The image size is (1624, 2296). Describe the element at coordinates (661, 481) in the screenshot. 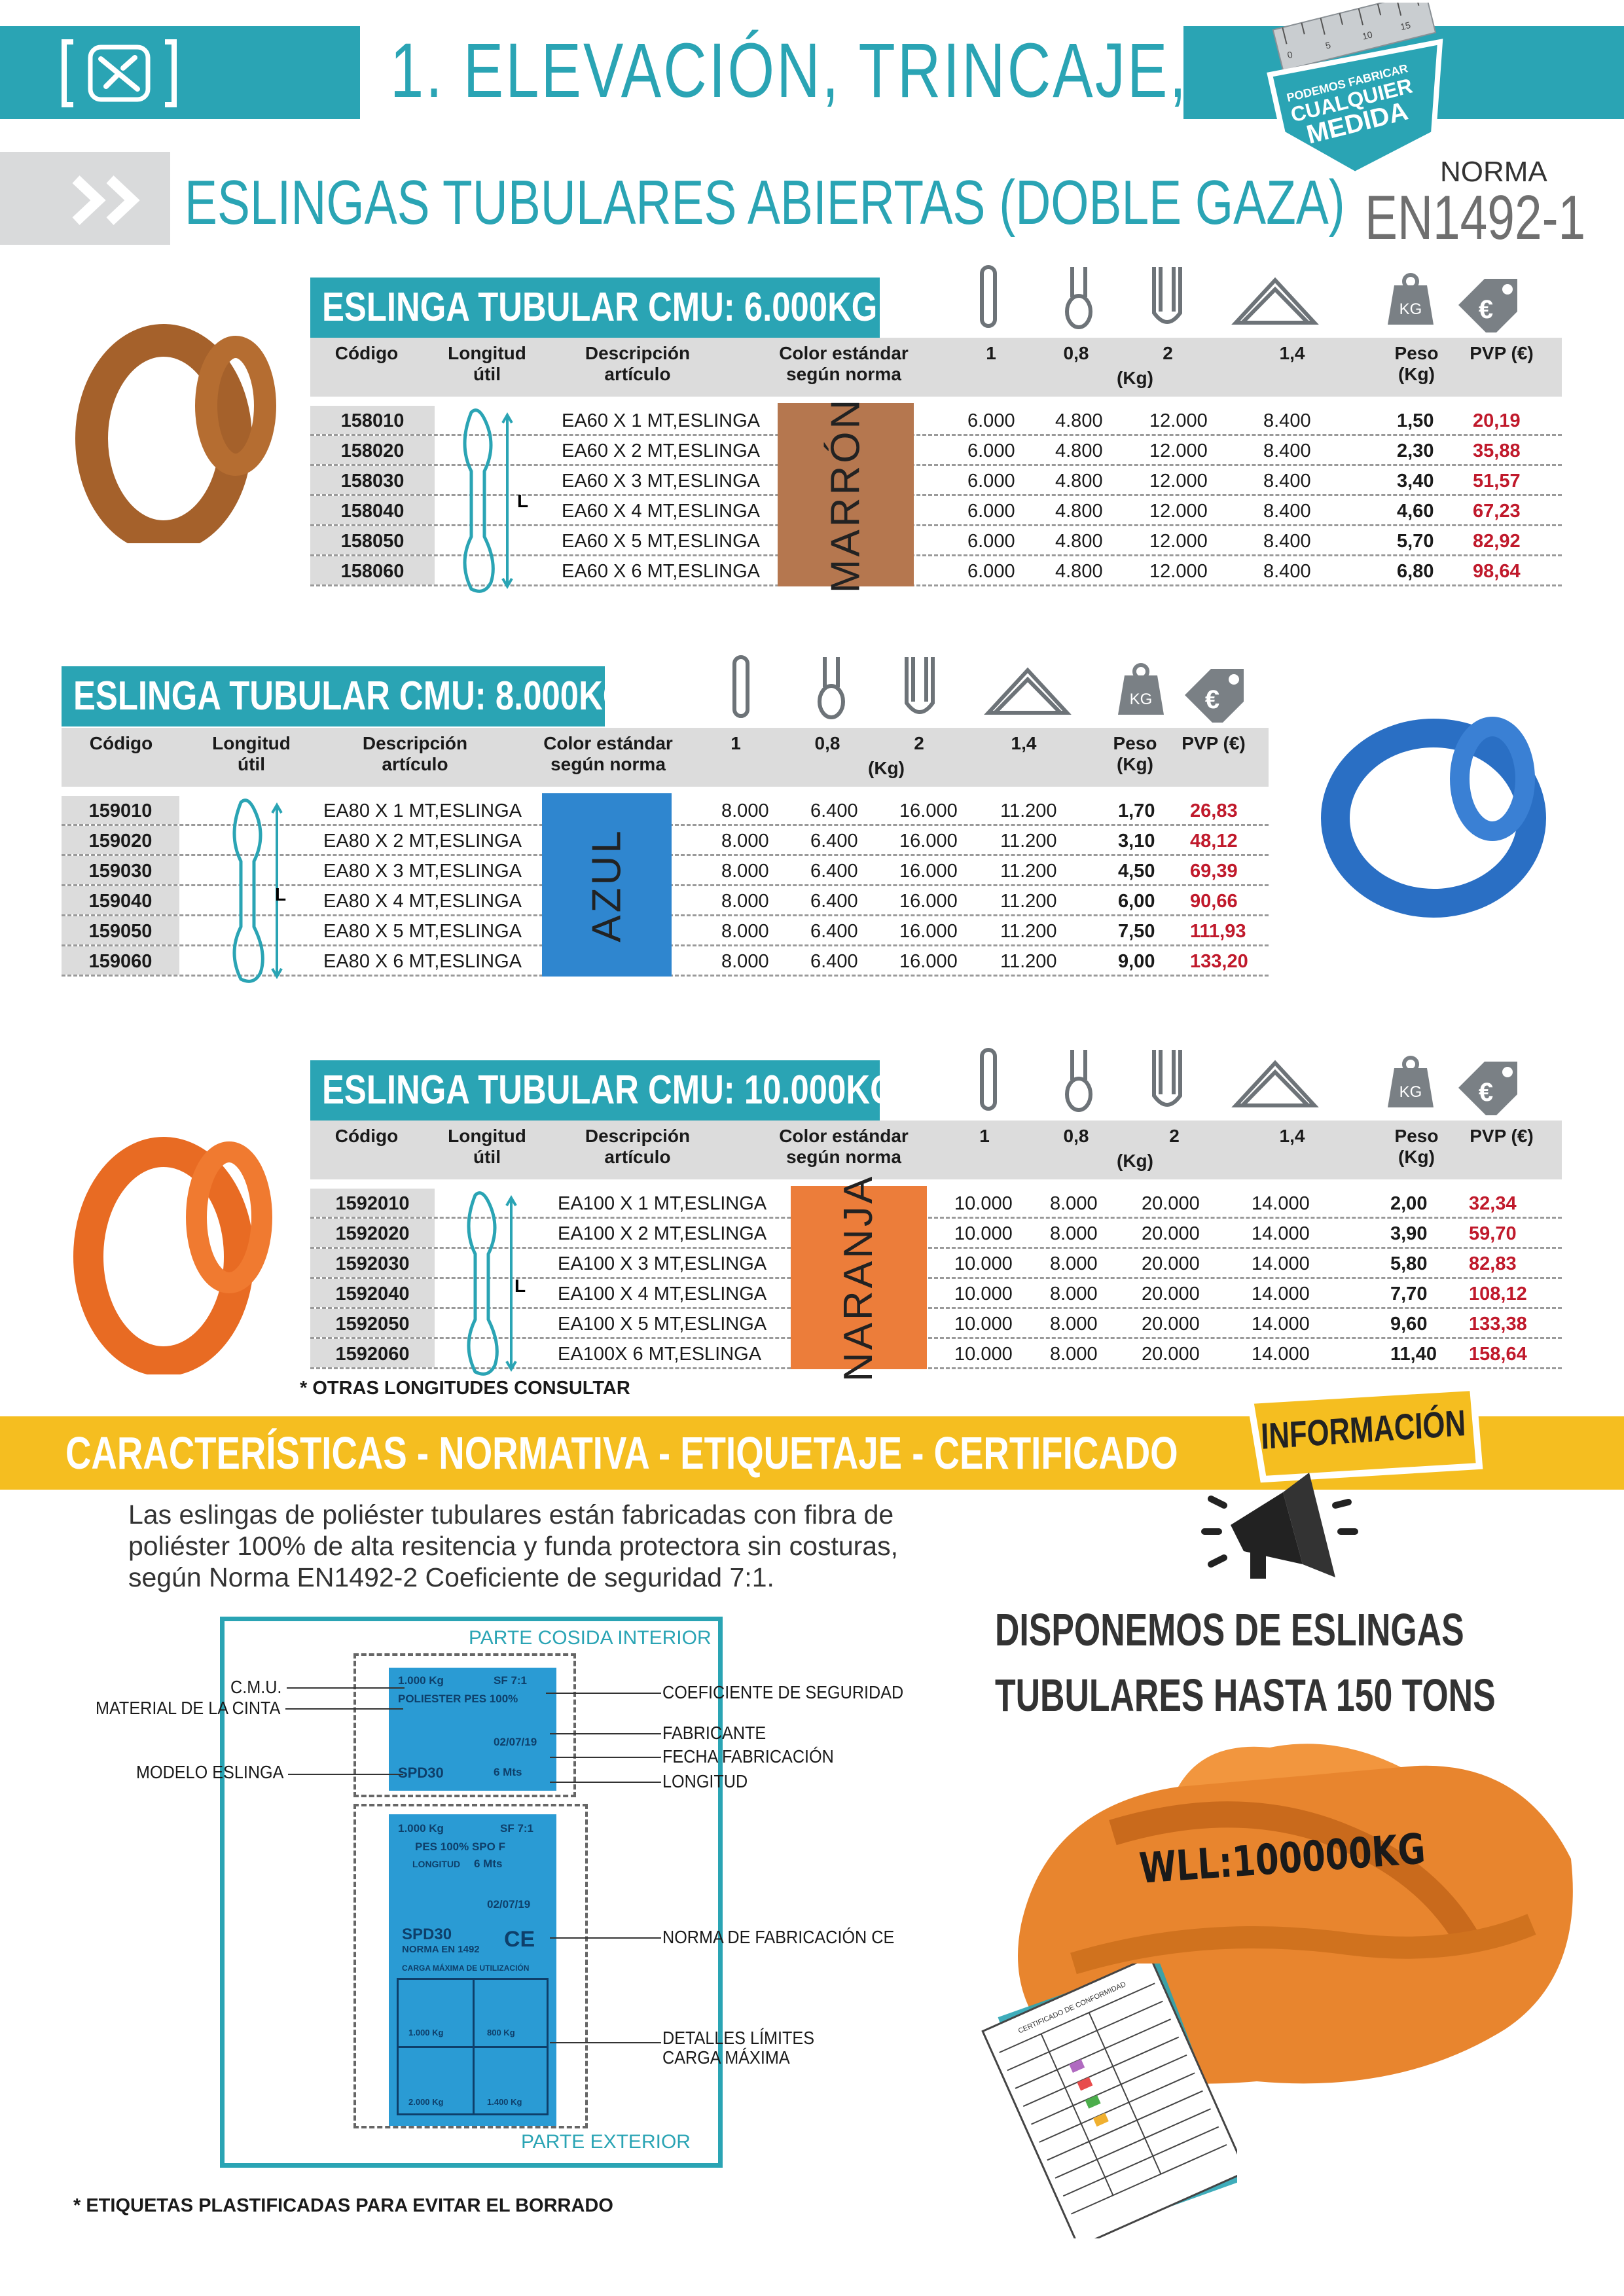

I see `cell-desc: EA60 X 3 MT,ESLINGA` at that location.